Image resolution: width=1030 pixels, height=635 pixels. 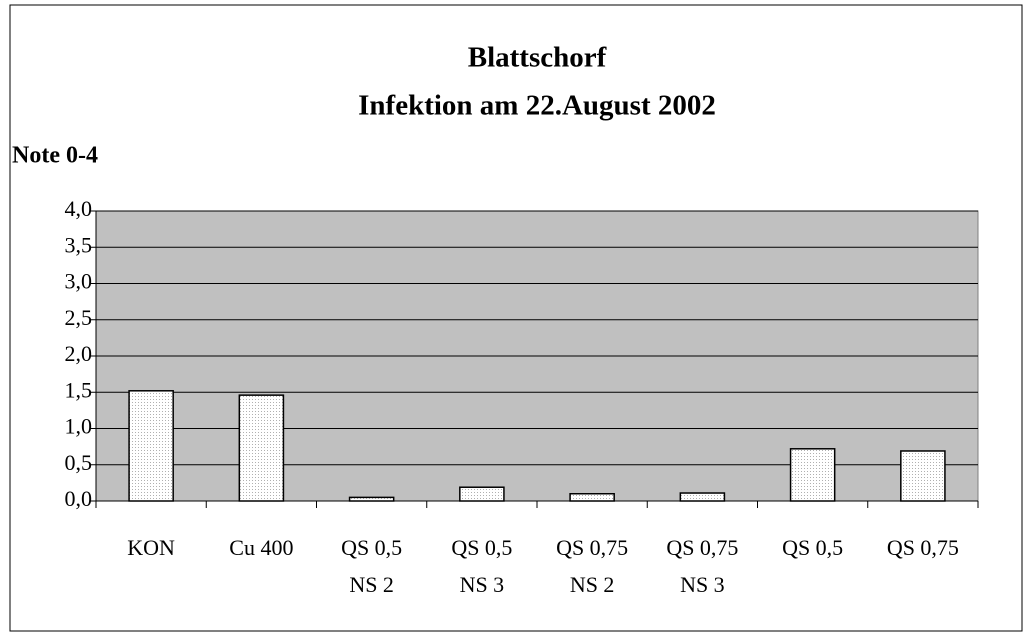 What do you see at coordinates (79, 317) in the screenshot?
I see `y-tick-label: 2,5` at bounding box center [79, 317].